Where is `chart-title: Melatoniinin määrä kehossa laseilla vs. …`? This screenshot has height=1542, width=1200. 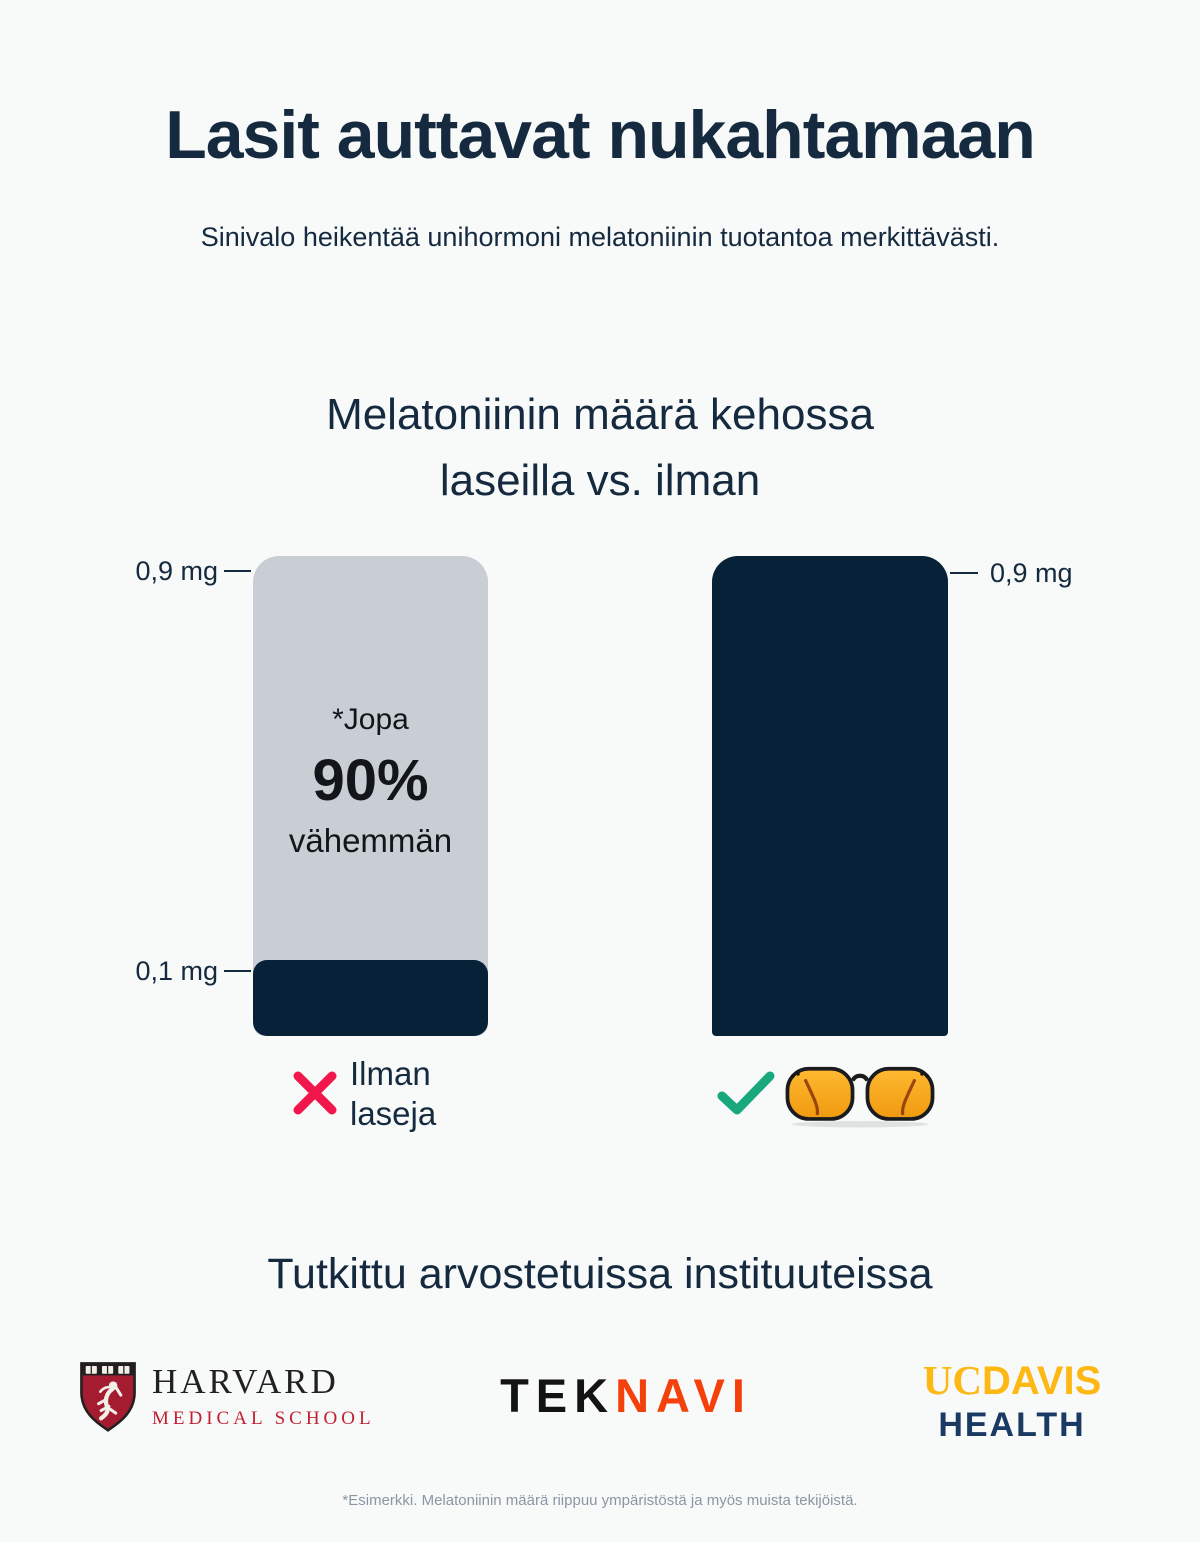
chart-title: Melatoniinin määrä kehossa laseilla vs. … is located at coordinates (600, 448).